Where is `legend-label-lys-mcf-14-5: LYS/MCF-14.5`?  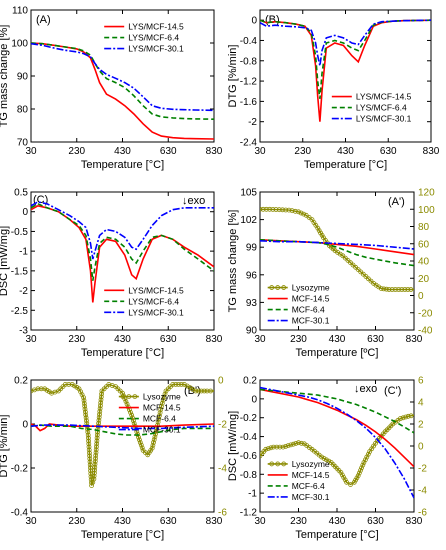 legend-label-lys-mcf-14-5: LYS/MCF-14.5 is located at coordinates (156, 27).